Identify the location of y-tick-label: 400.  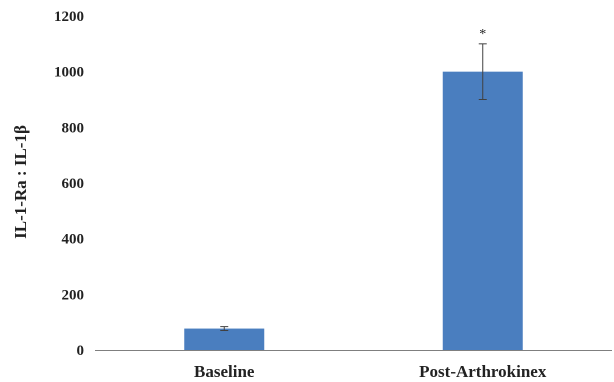
(73, 240).